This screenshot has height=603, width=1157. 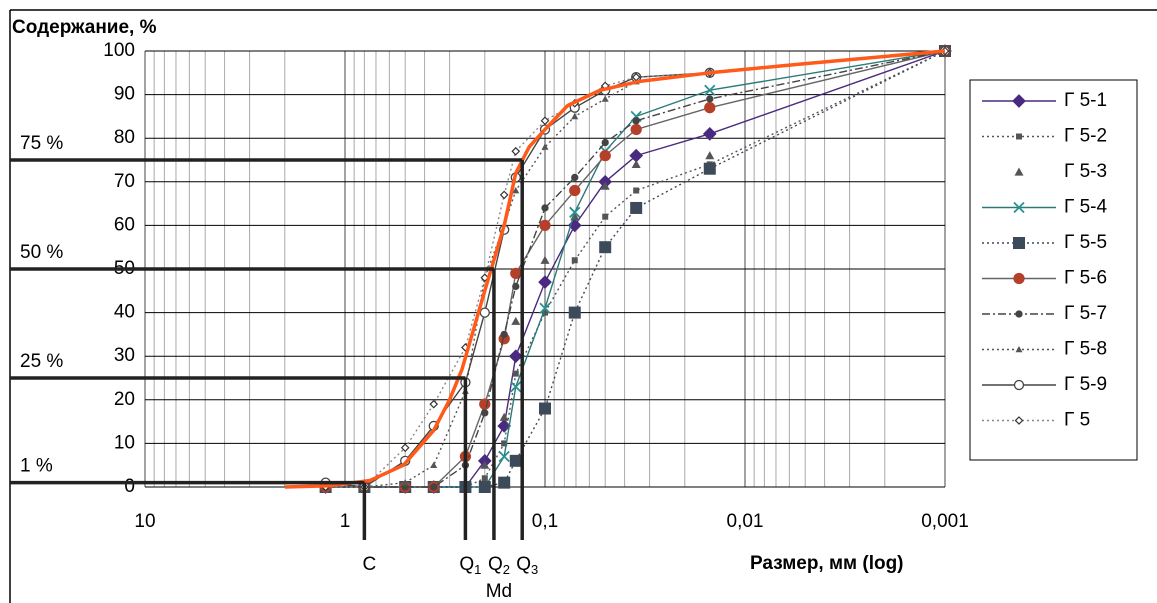 What do you see at coordinates (1085, 207) in the screenshot?
I see `legend-label: Г 5-4` at bounding box center [1085, 207].